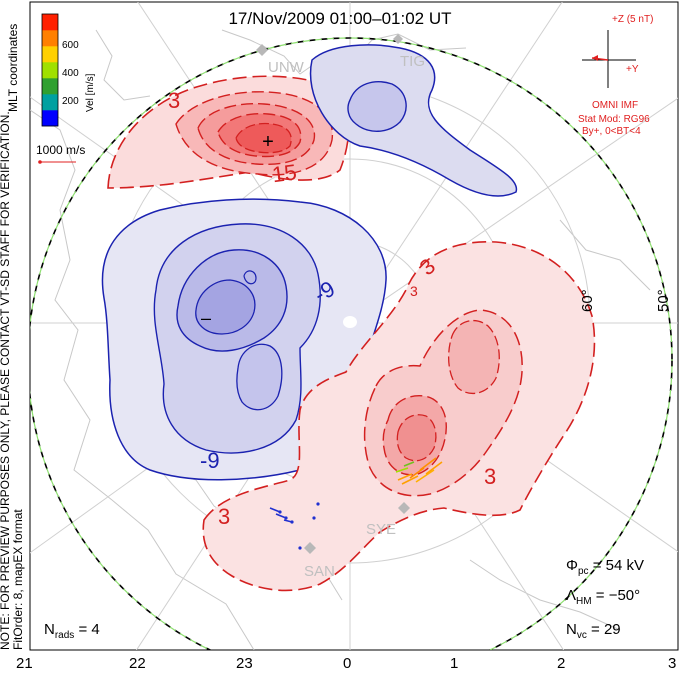 The image size is (680, 674). What do you see at coordinates (561, 663) in the screenshot?
I see `mlt-tick-label: 2` at bounding box center [561, 663].